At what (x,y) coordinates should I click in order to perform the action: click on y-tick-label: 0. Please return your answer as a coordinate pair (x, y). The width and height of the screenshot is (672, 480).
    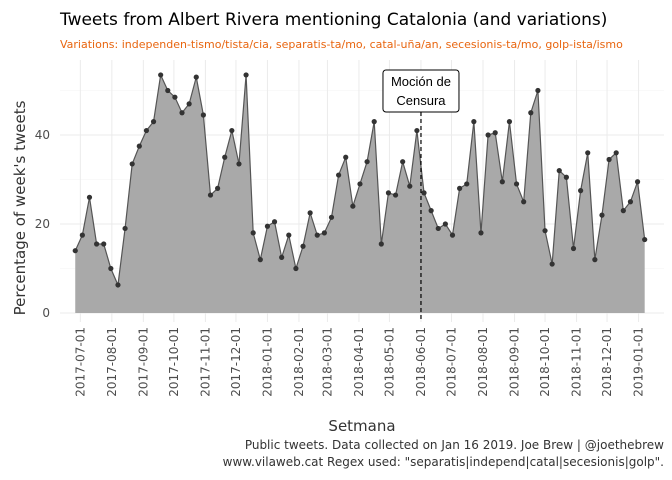
    Looking at the image, I should click on (46, 313).